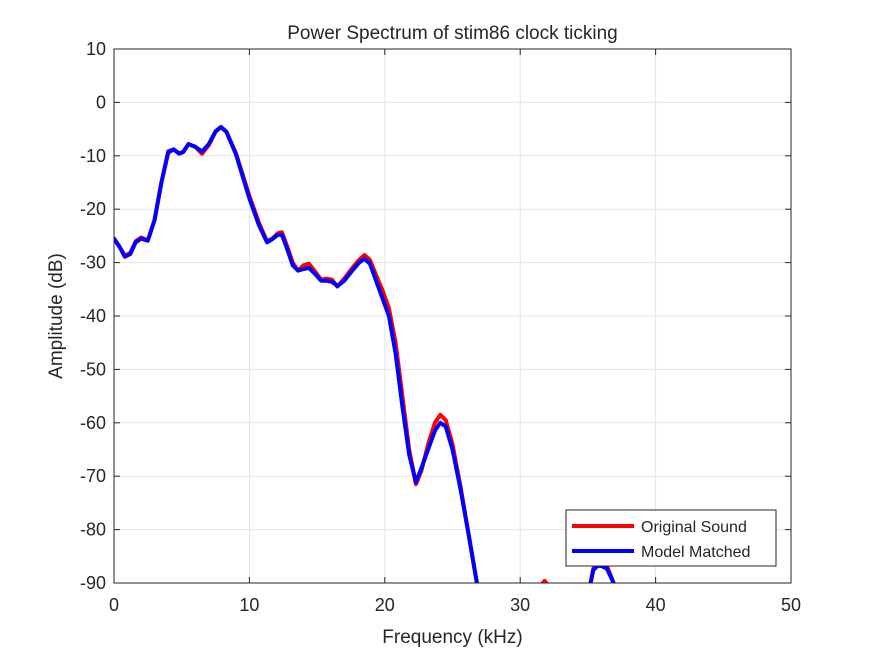  What do you see at coordinates (656, 605) in the screenshot?
I see `x-tick-label: 40` at bounding box center [656, 605].